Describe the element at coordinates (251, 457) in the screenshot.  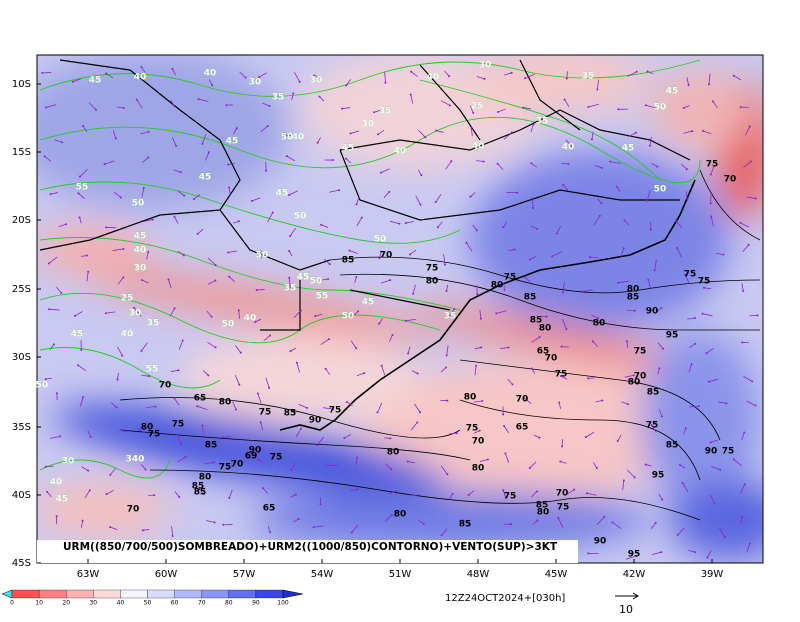
I see `black-contour-label: 69` at that location.